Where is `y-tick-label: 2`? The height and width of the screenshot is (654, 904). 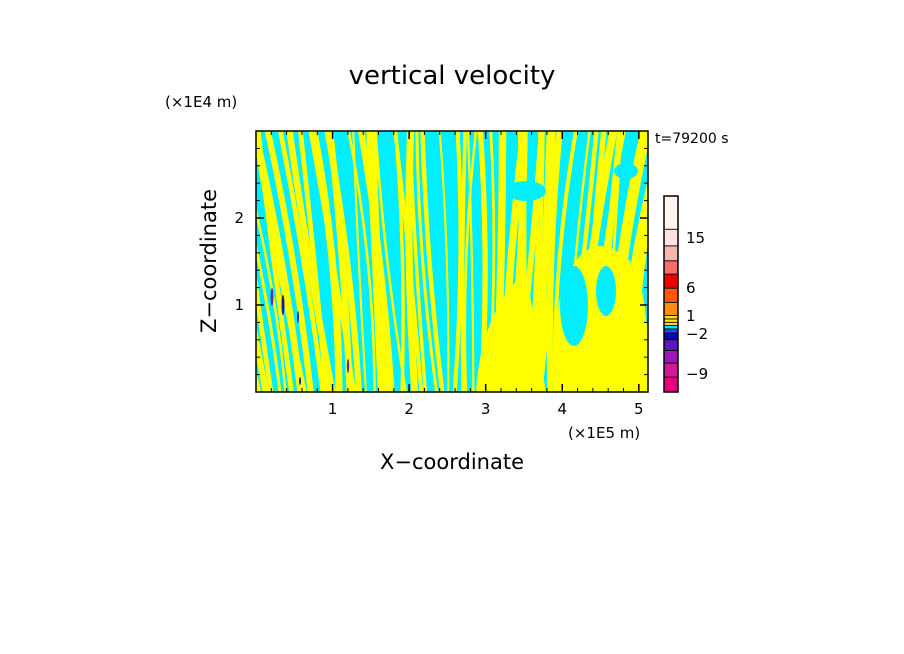 y-tick-label: 2 is located at coordinates (239, 218).